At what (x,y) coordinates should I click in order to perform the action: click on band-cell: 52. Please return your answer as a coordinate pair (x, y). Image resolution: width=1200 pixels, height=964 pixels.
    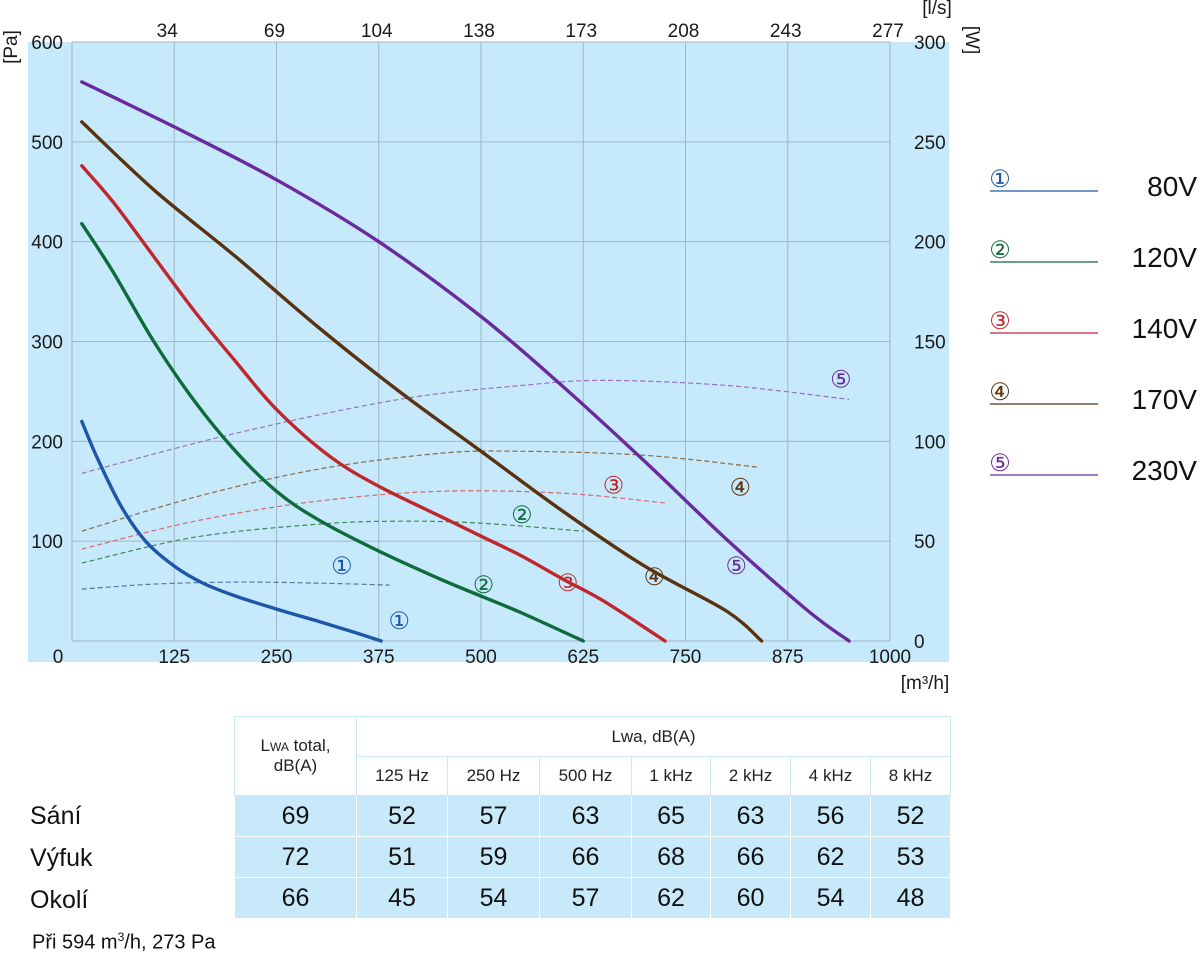
    Looking at the image, I should click on (402, 816).